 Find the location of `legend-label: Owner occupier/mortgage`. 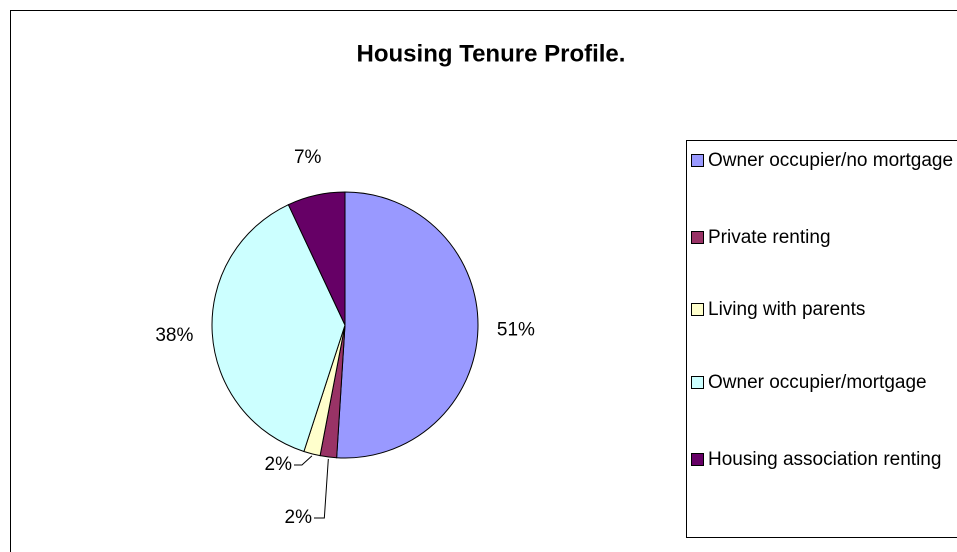

legend-label: Owner occupier/mortgage is located at coordinates (817, 382).